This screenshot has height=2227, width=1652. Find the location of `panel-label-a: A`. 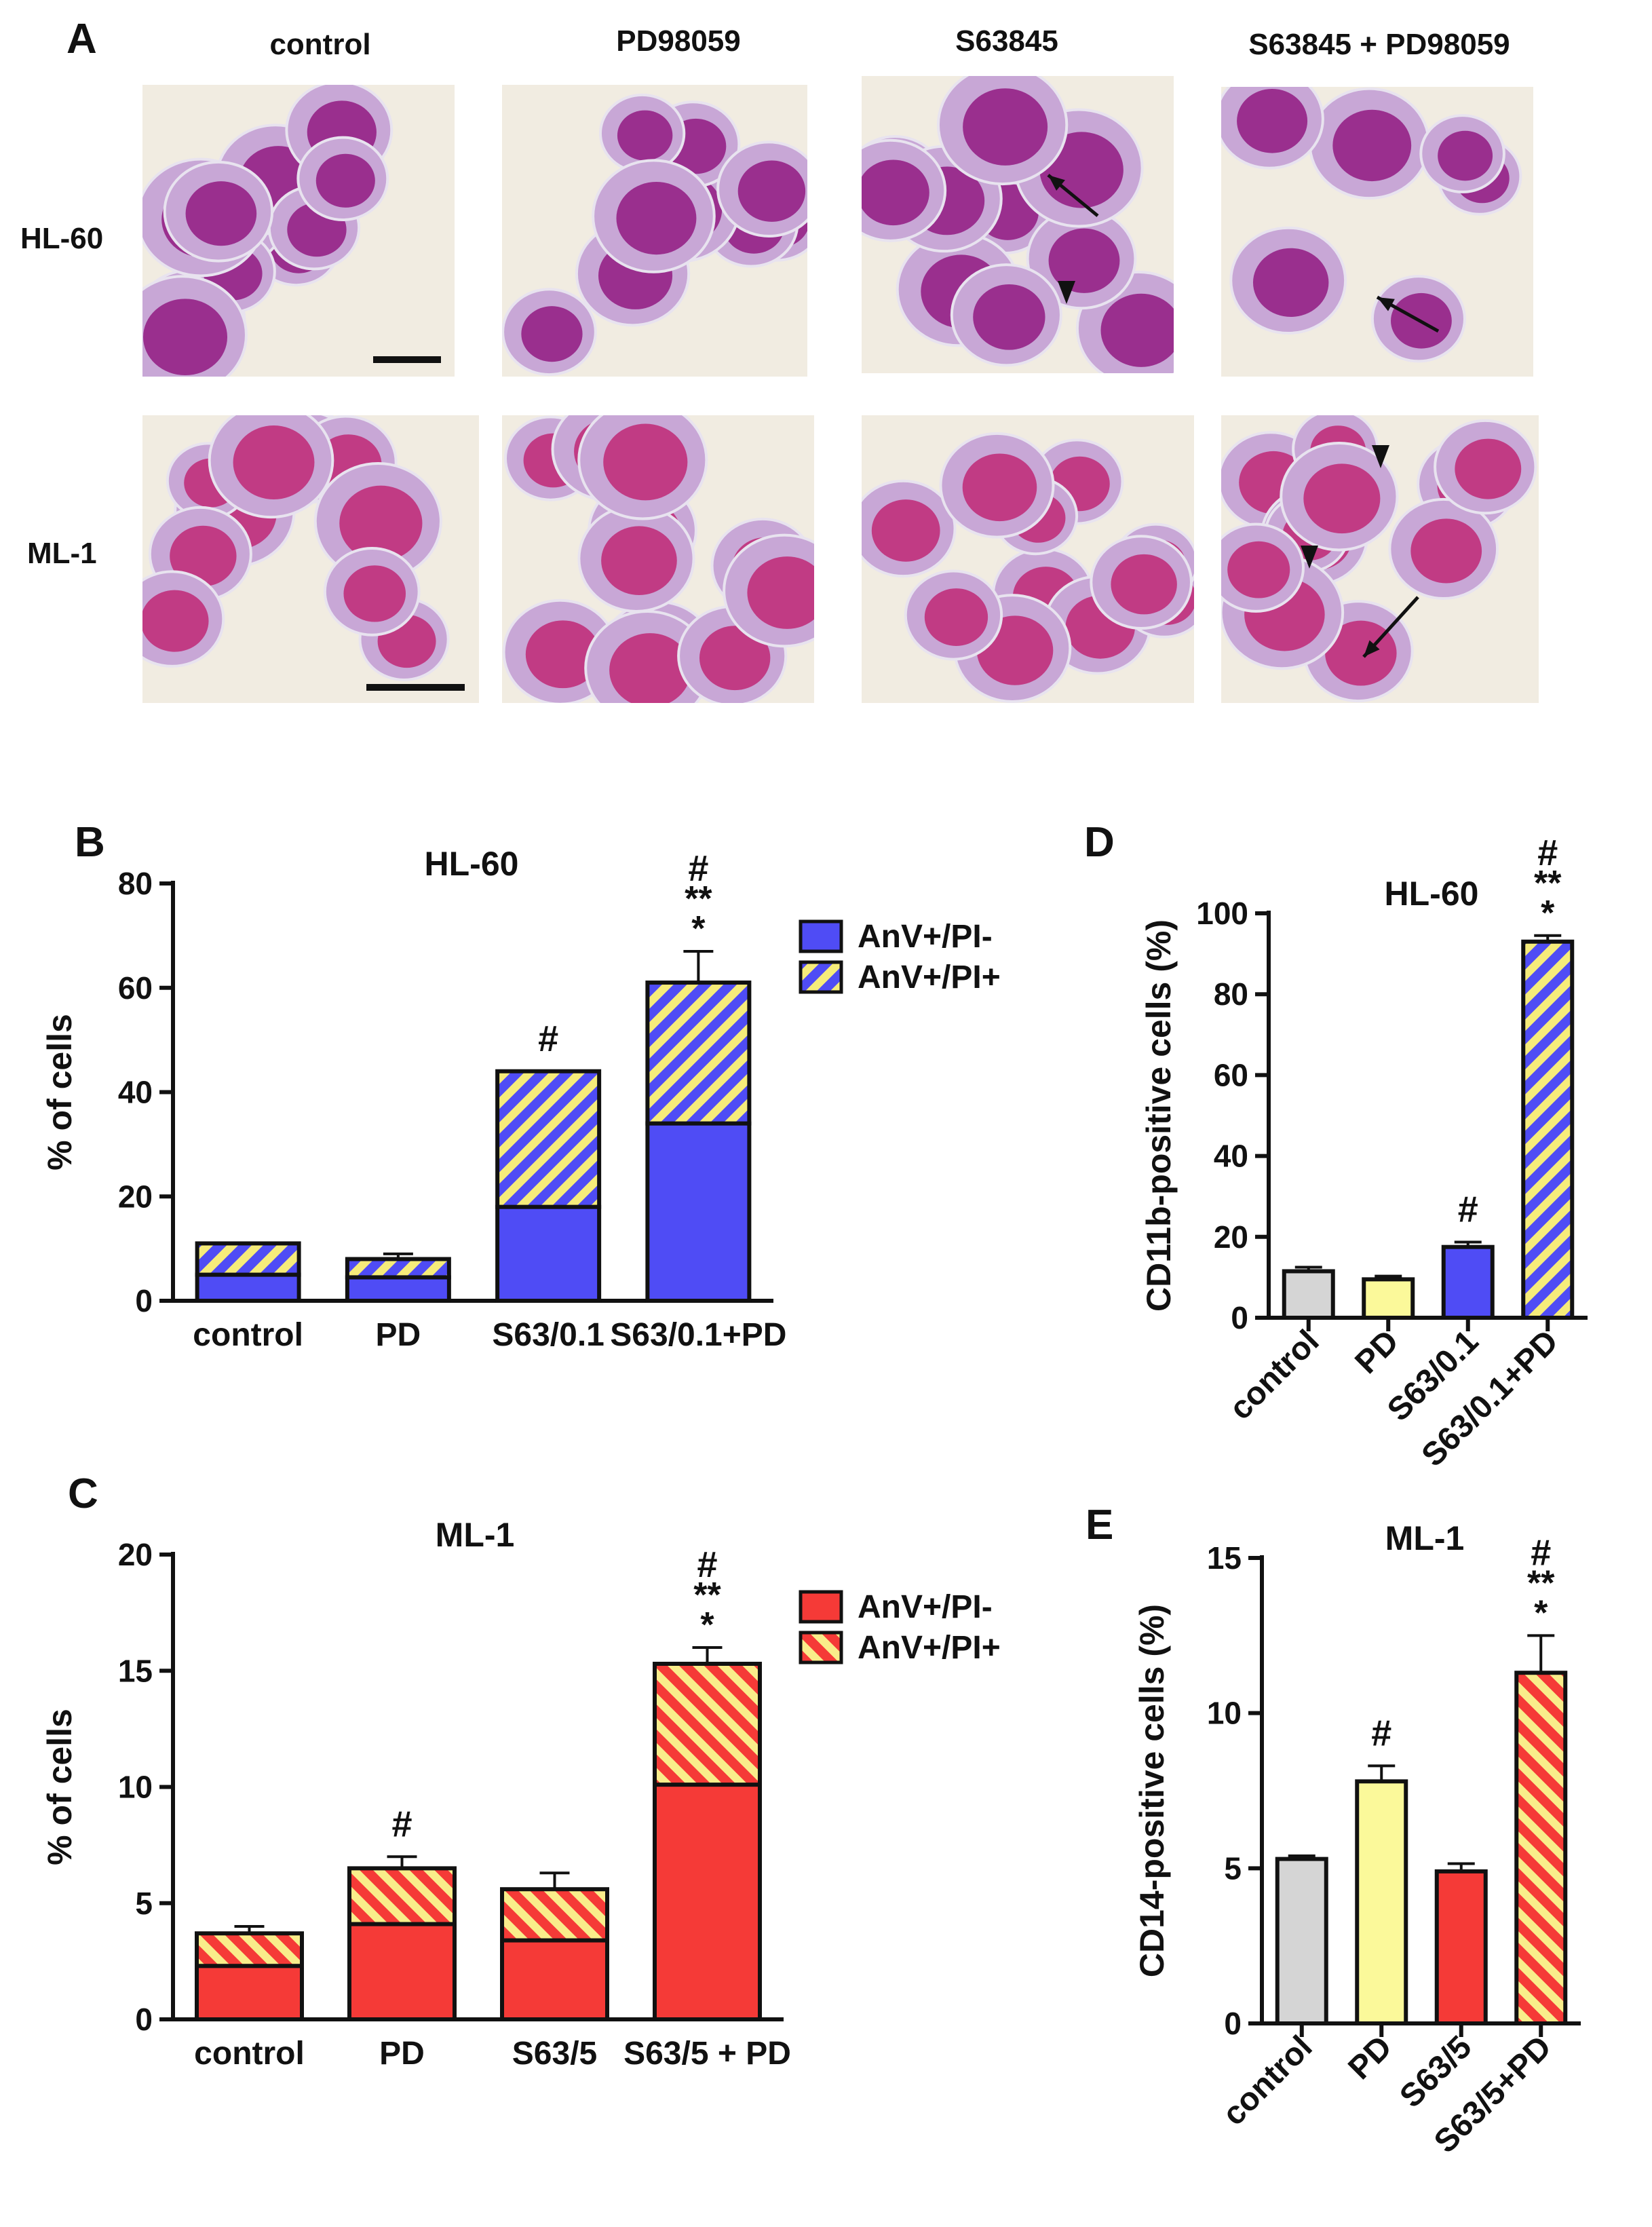

panel-label-a: A is located at coordinates (81, 39).